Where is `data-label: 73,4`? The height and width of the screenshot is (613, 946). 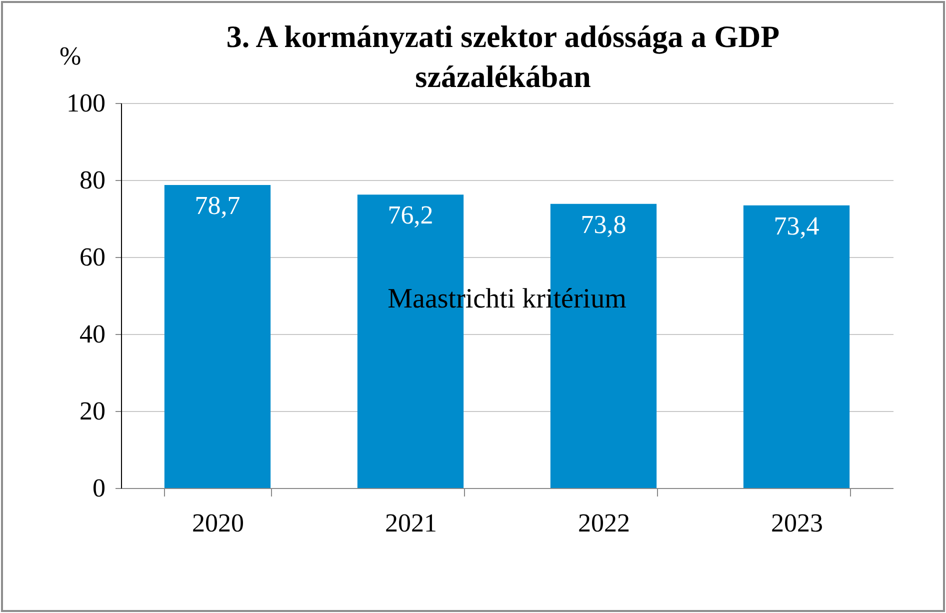
data-label: 73,4 is located at coordinates (797, 225).